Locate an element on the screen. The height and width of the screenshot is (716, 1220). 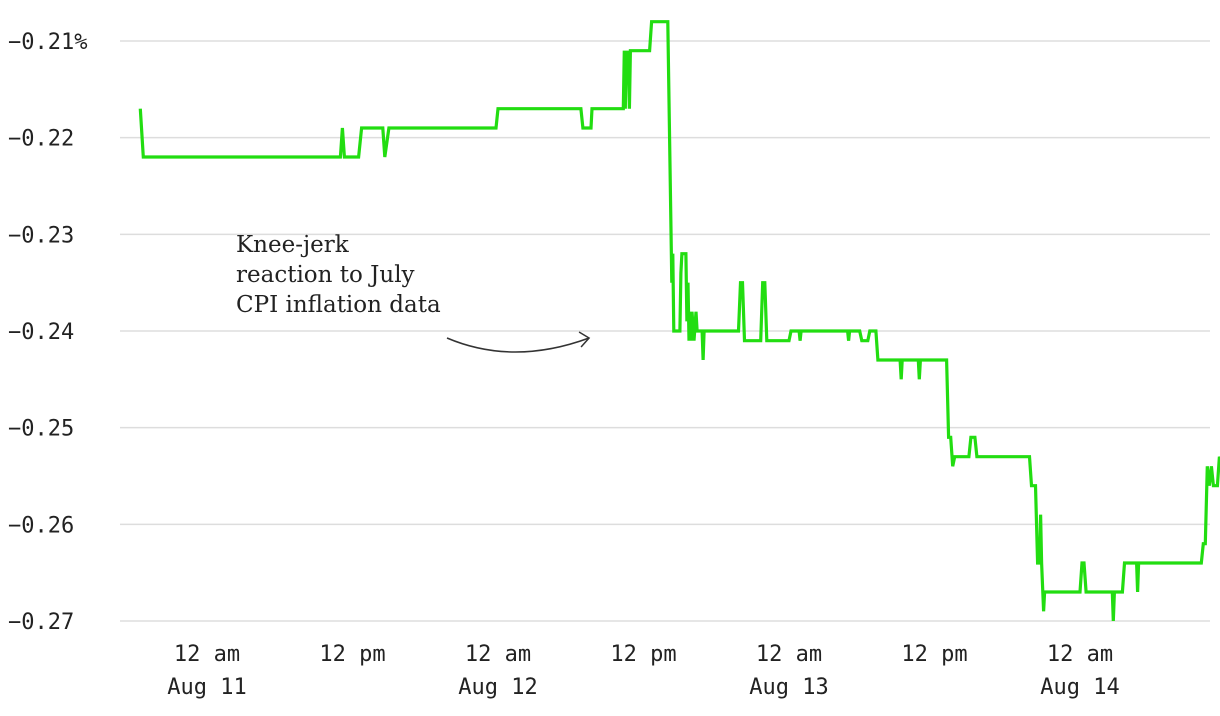
y-axis-tick-labels: −0.21% −0.22 −0.23 −0.24 −0.25 −0.26 −0.27 is located at coordinates (47, 332).